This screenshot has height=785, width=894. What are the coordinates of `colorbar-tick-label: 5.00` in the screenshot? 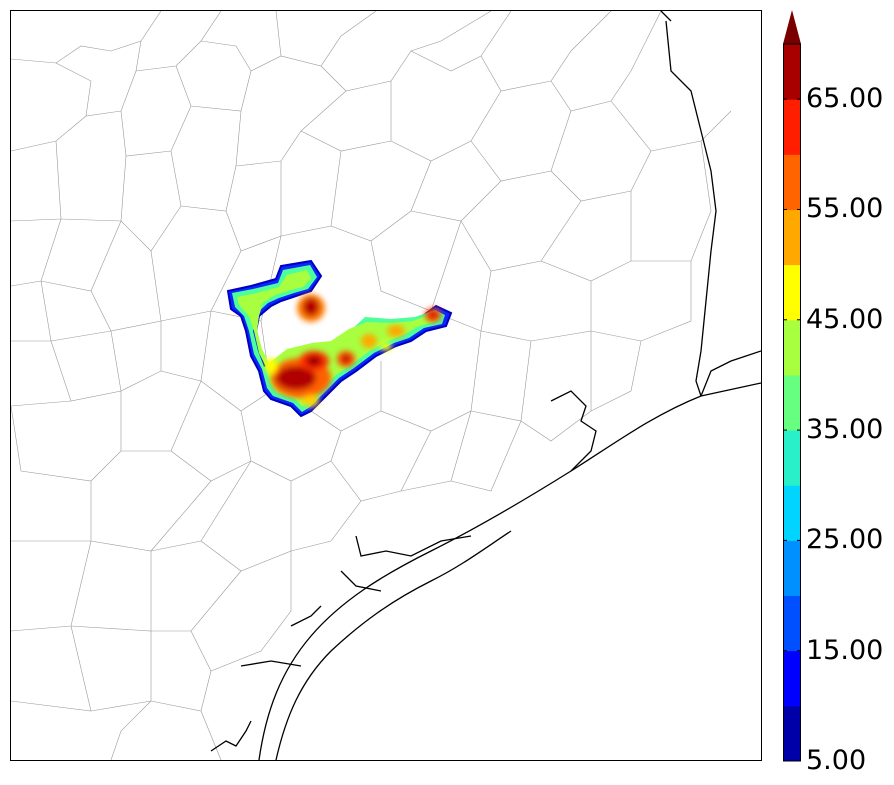 It's located at (836, 760).